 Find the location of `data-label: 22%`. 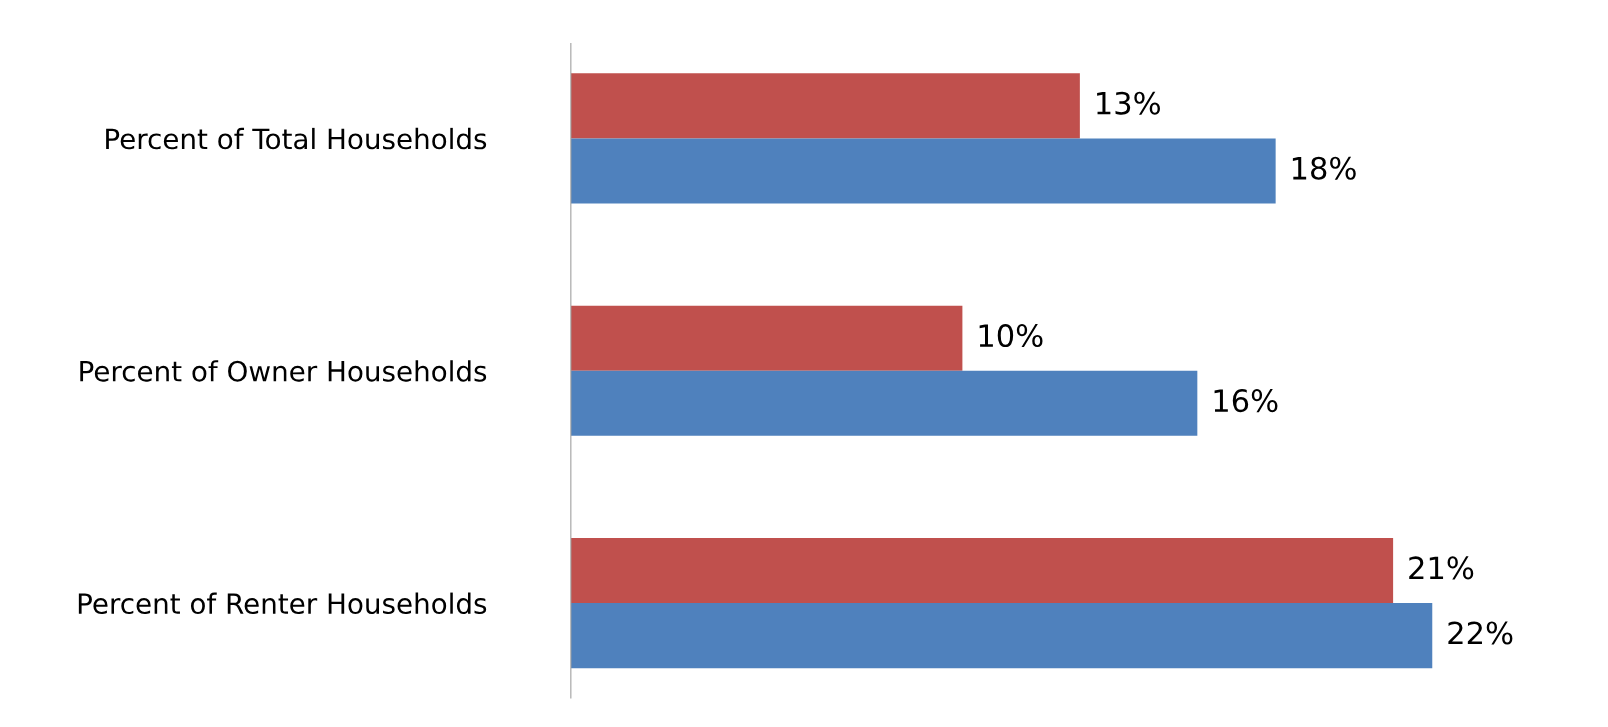

data-label: 22% is located at coordinates (1480, 633).